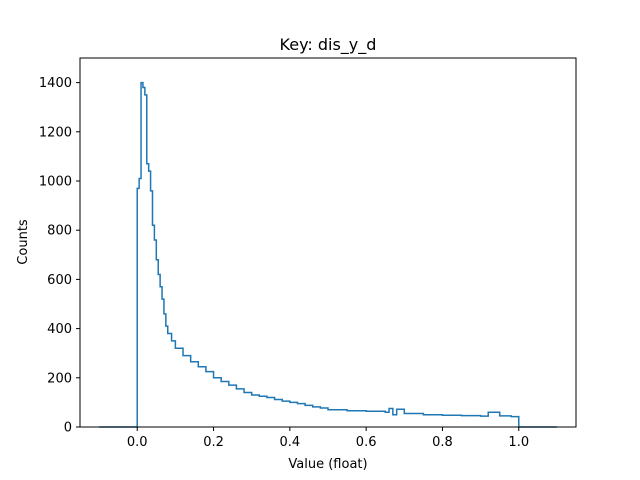 The image size is (640, 480). Describe the element at coordinates (366, 442) in the screenshot. I see `x-tick-label: 0.6` at that location.